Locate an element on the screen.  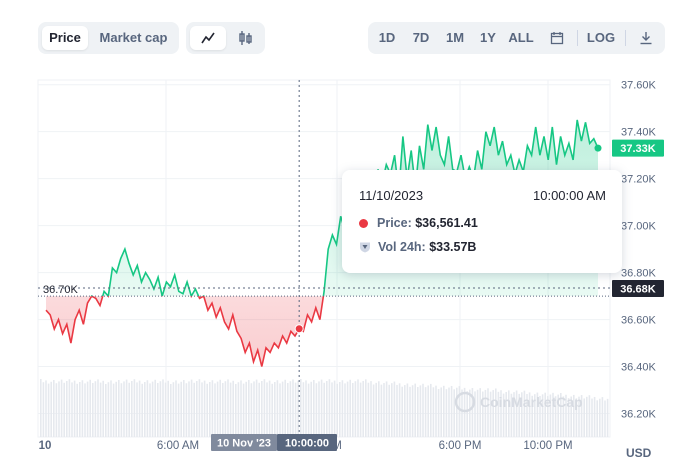
price-tab: Price is located at coordinates (65, 38).